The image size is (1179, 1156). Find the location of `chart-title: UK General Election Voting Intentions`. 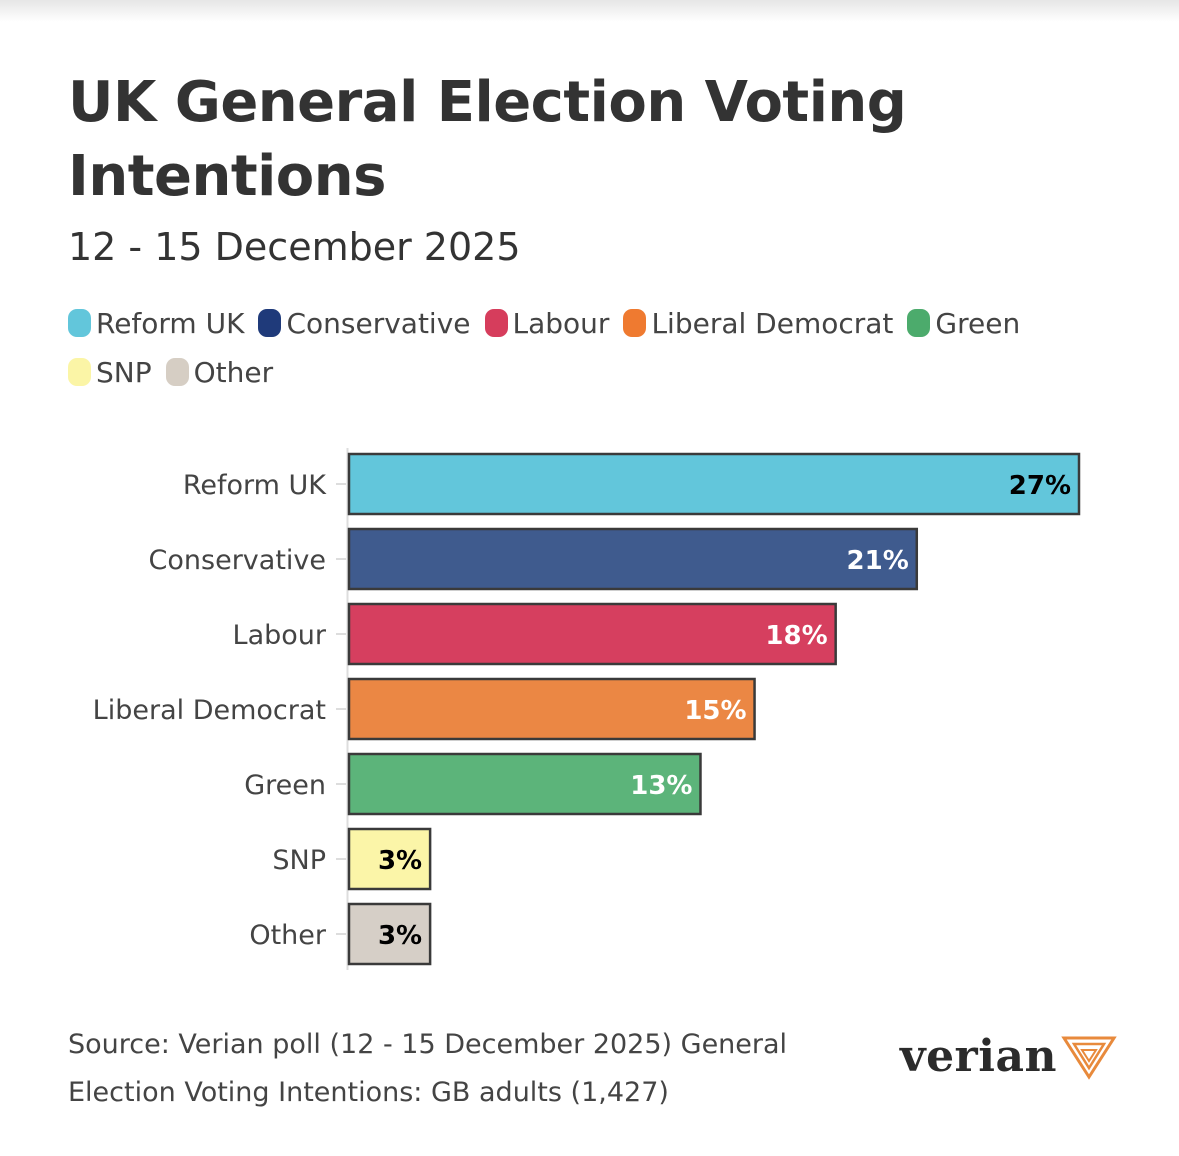

chart-title: UK General Election Voting Intentions is located at coordinates (487, 139).